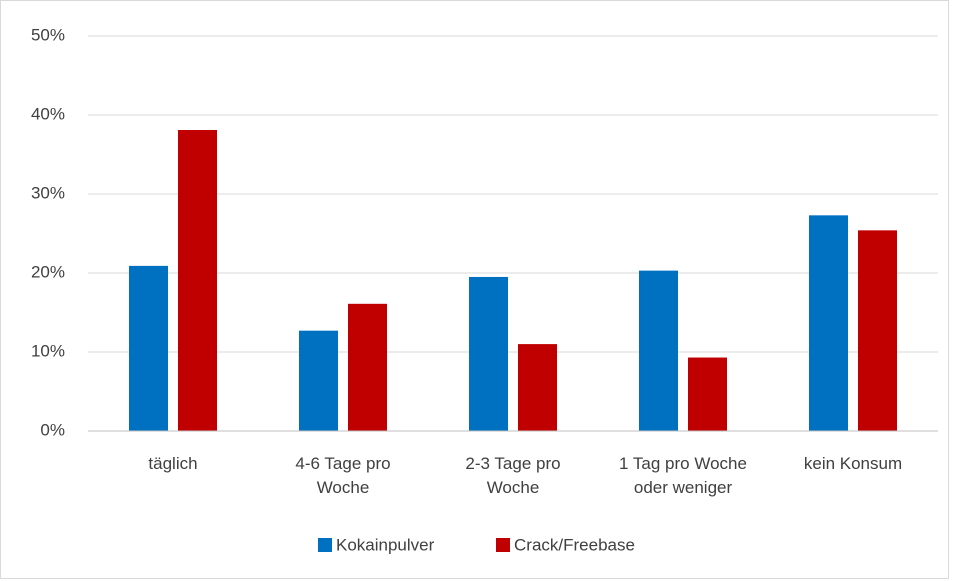 The image size is (955, 581). Describe the element at coordinates (574, 544) in the screenshot. I see `legend-label: Crack/Freebase` at that location.